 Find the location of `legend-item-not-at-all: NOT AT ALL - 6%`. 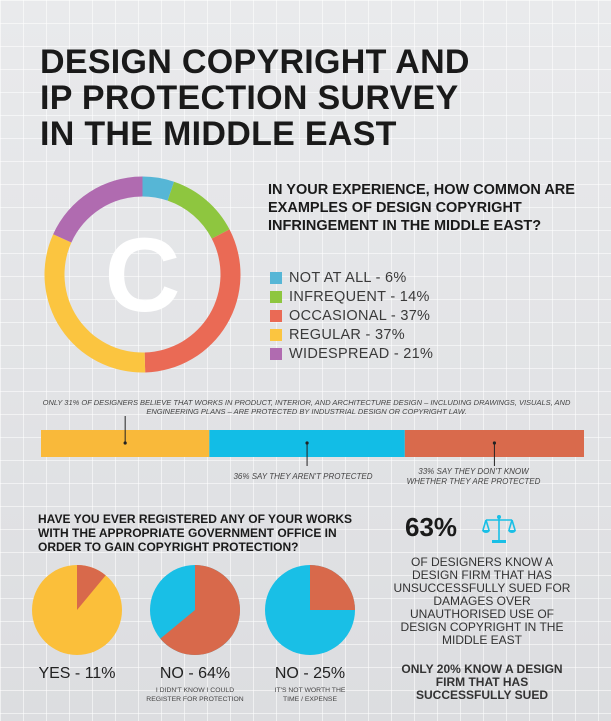

legend-item-not-at-all: NOT AT ALL - 6% is located at coordinates (351, 277).